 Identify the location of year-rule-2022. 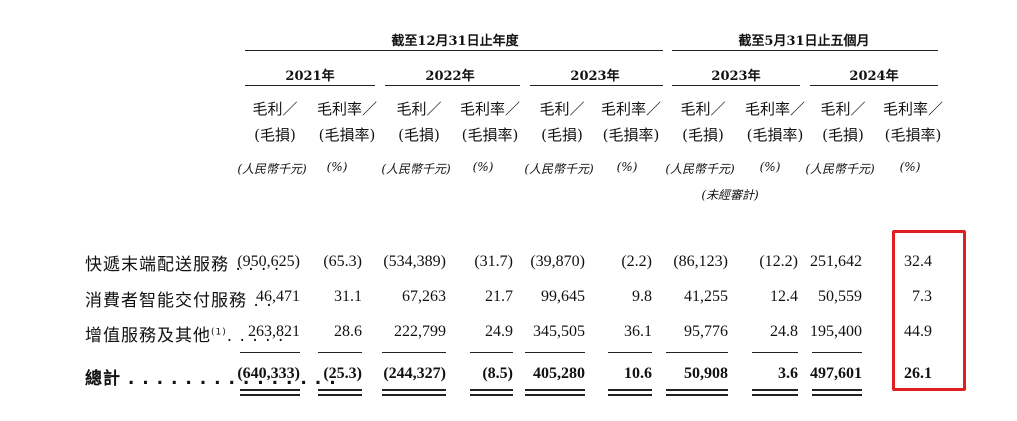
(452, 85).